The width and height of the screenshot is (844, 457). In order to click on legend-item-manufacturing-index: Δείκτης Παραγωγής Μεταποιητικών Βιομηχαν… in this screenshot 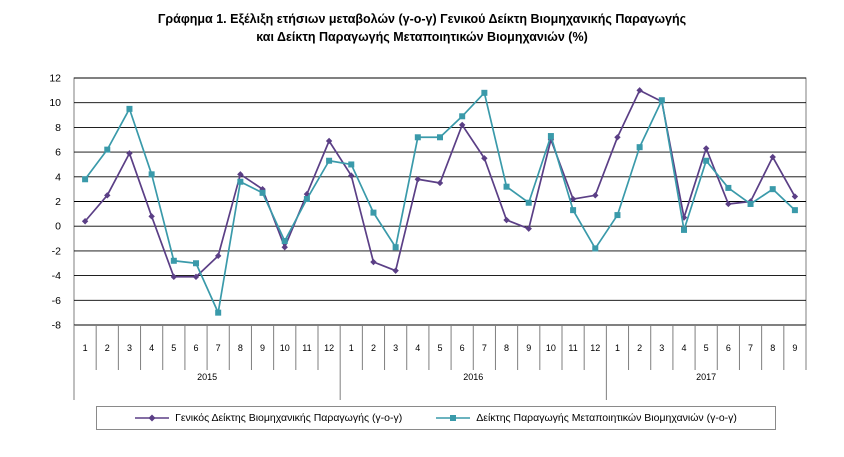, I will do `click(586, 418)`.